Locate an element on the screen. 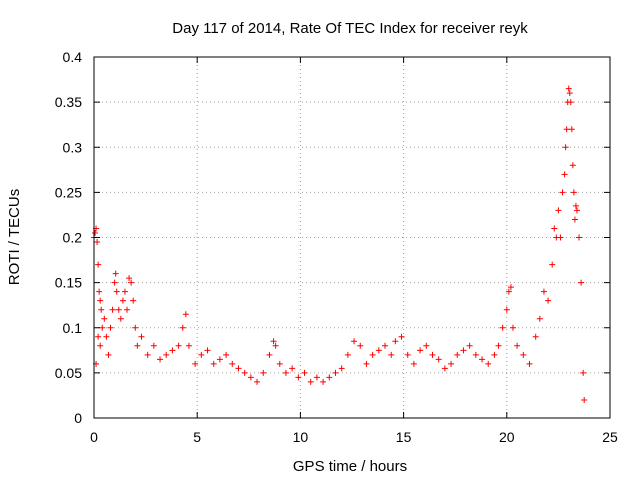  y-tick-label: 0.3 is located at coordinates (73, 147).